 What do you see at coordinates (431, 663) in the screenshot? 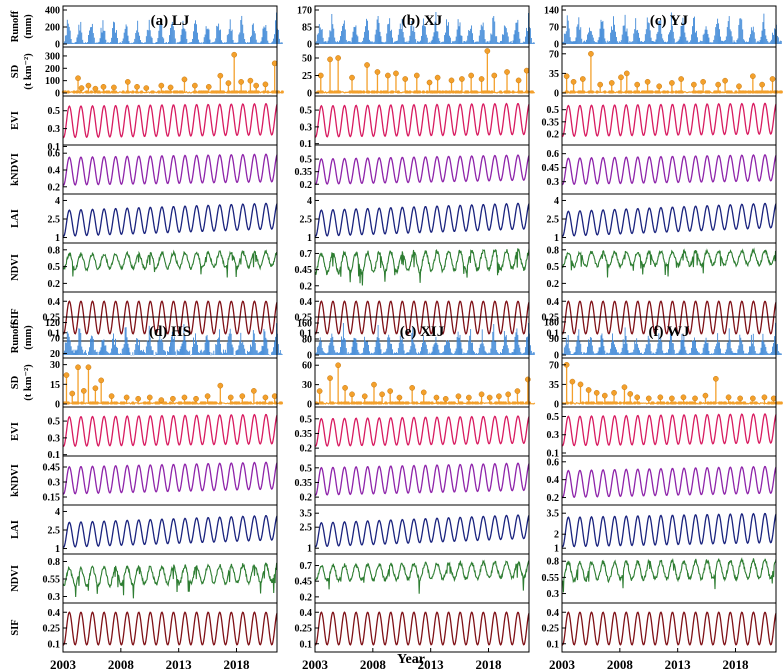
I see `x-tick-label: 2013` at bounding box center [431, 663].